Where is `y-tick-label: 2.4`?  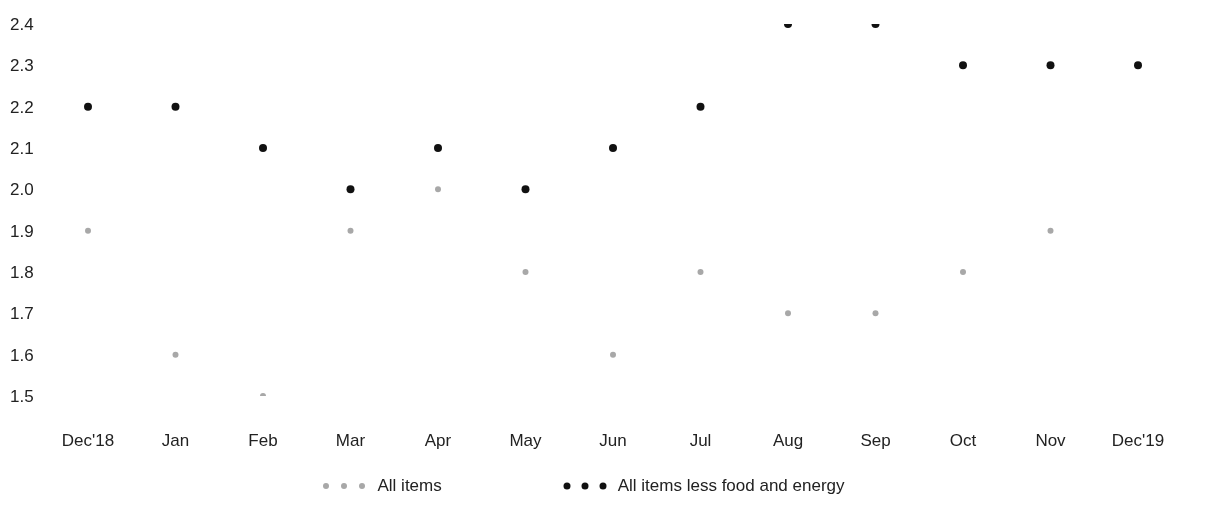
y-tick-label: 2.4 is located at coordinates (22, 25).